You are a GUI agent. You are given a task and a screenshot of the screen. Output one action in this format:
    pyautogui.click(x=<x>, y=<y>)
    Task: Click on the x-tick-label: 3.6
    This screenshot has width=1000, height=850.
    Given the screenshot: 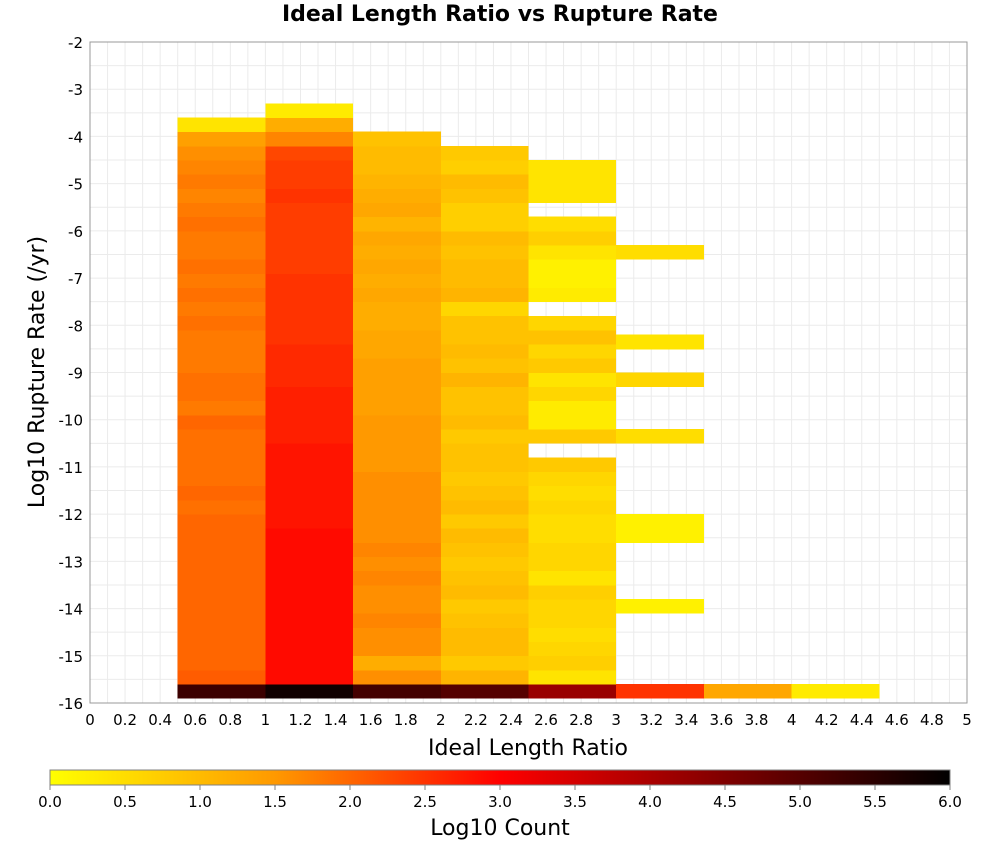 What is the action you would take?
    pyautogui.click(x=722, y=720)
    